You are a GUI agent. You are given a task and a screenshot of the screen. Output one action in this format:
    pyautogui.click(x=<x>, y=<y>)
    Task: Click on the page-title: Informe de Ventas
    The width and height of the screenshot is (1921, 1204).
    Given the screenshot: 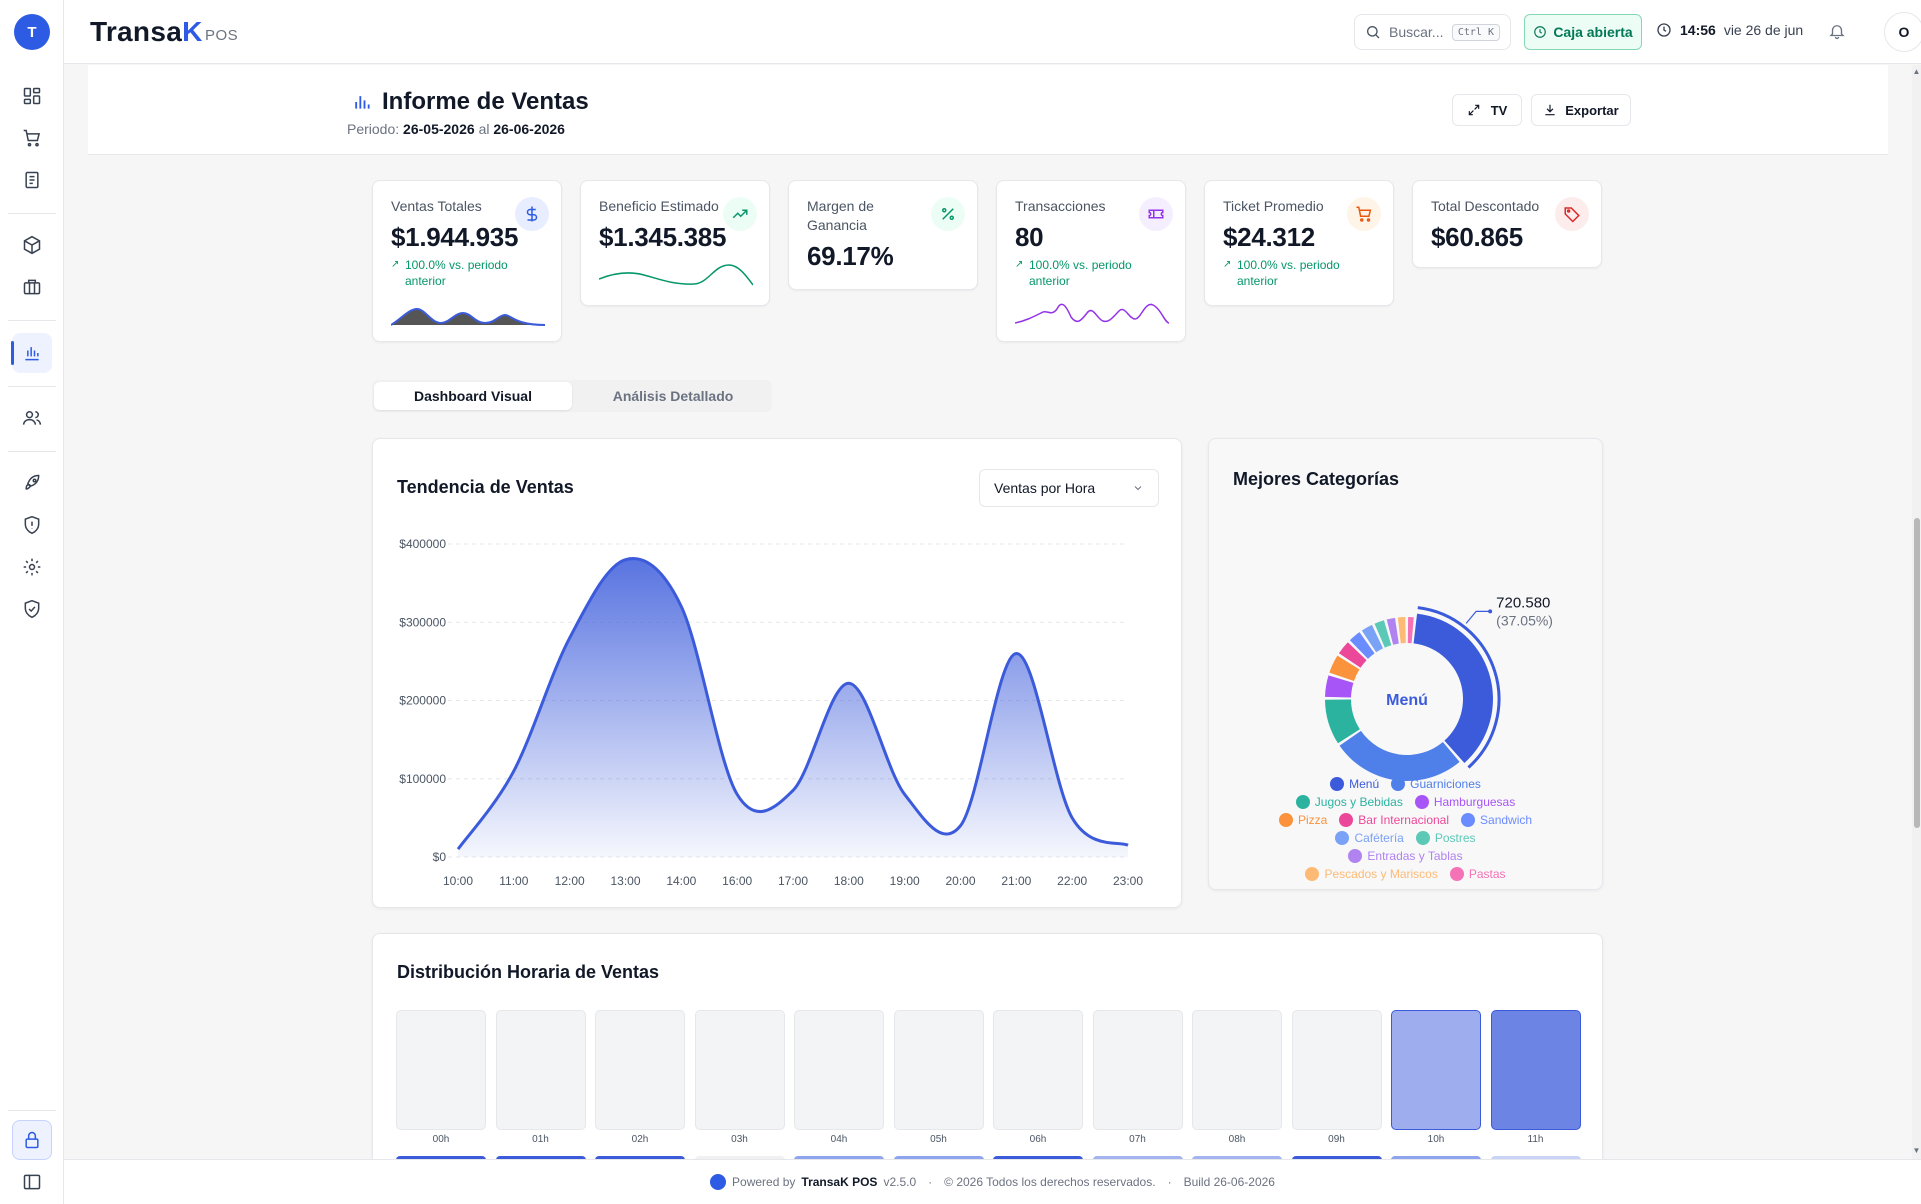 What is the action you would take?
    pyautogui.click(x=470, y=102)
    